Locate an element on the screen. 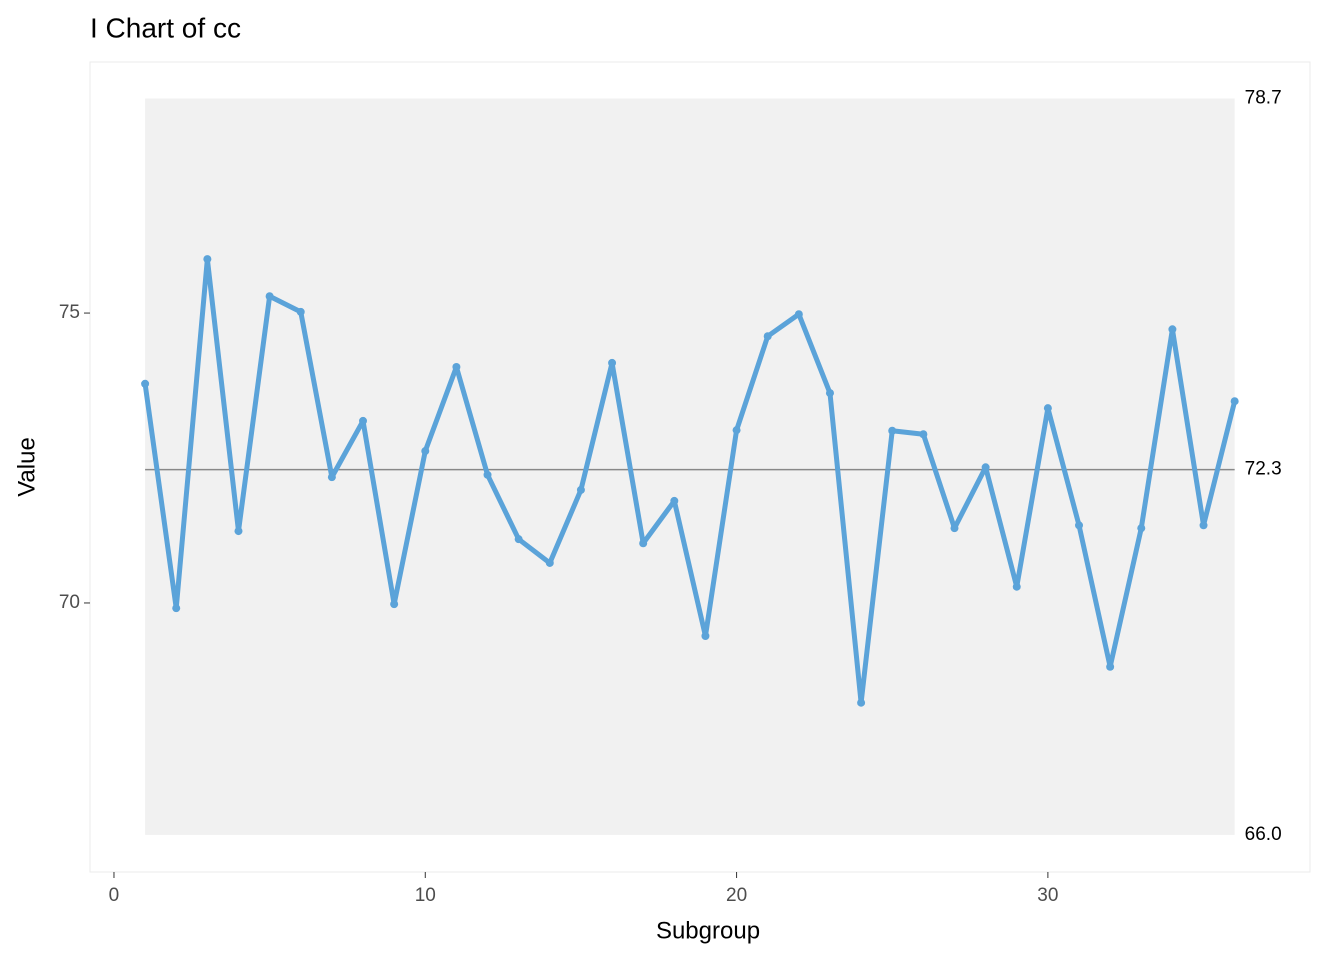 The width and height of the screenshot is (1344, 960). chart-title: I Chart of cc is located at coordinates (165, 27).